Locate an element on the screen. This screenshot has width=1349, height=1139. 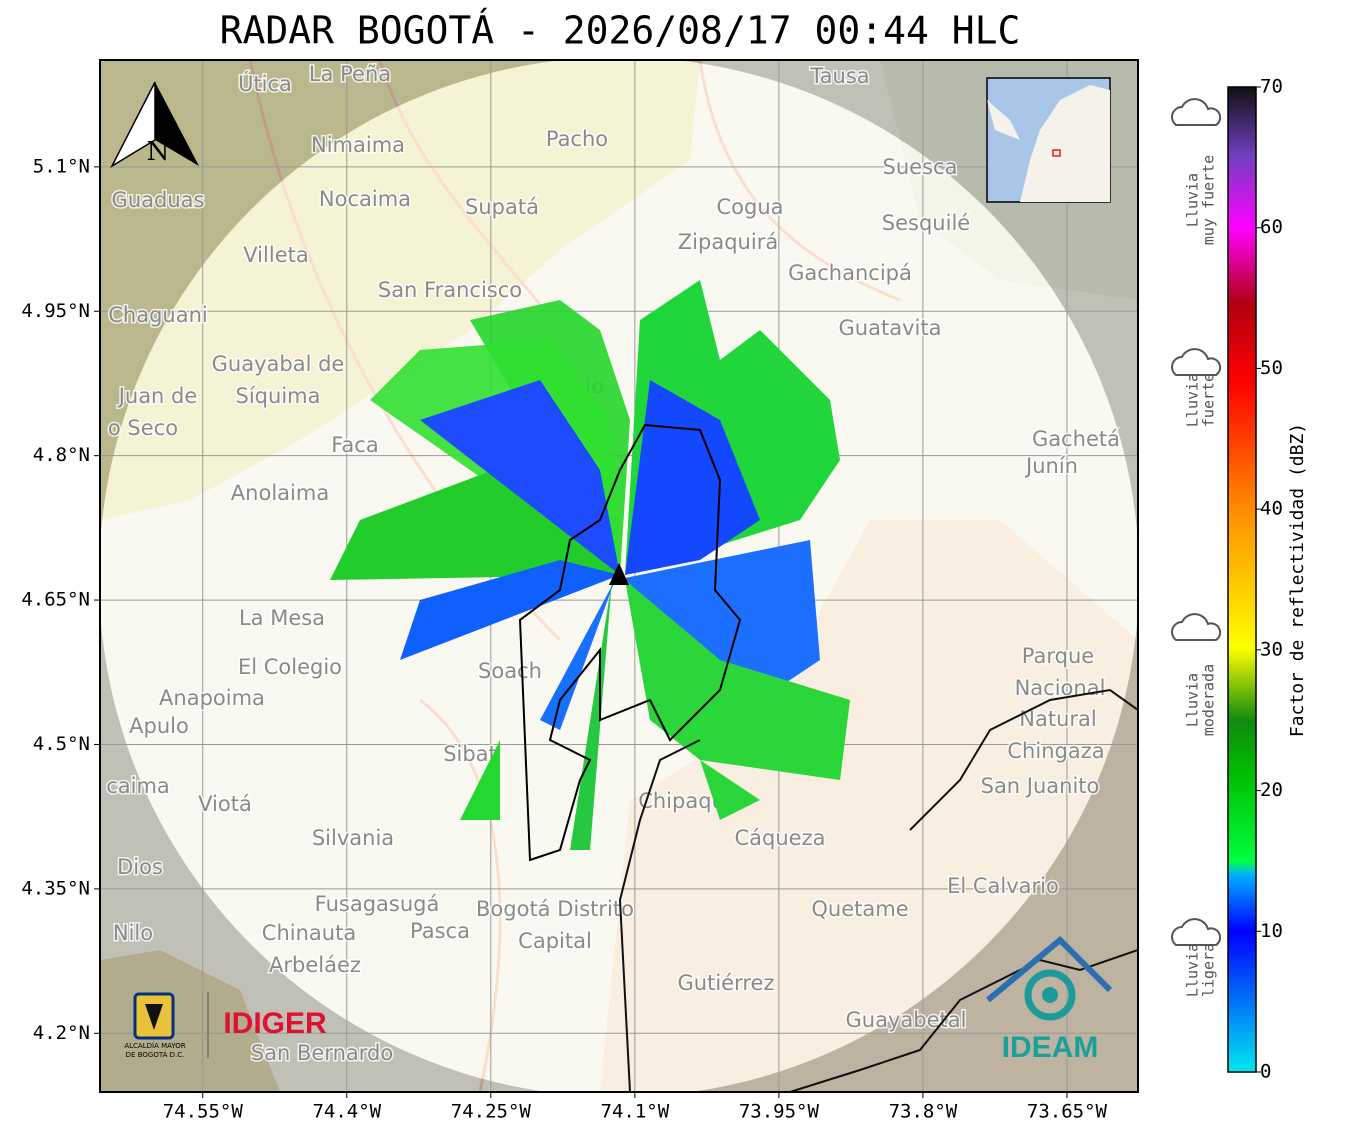
x-tick-label: 74.1°W is located at coordinates (635, 1112).